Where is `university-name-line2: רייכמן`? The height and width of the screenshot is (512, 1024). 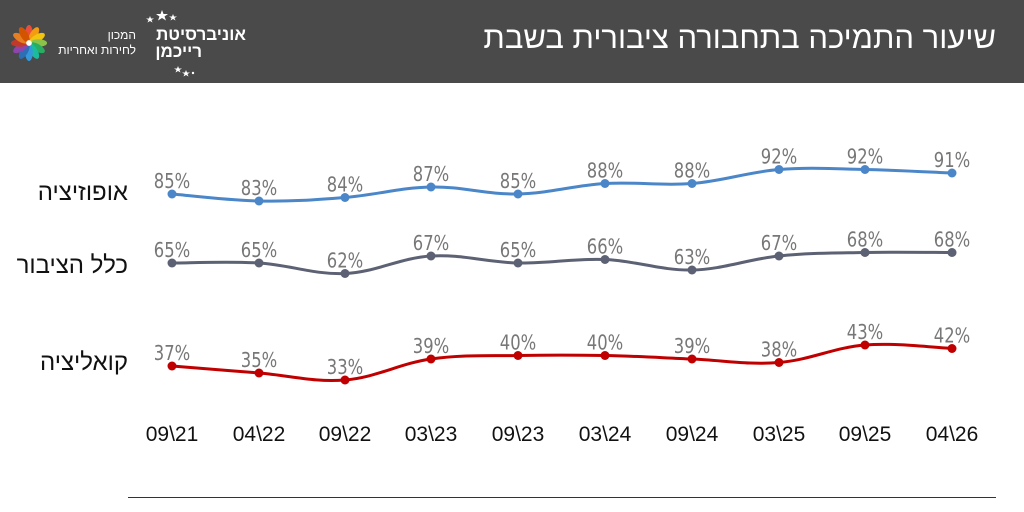
university-name-line2: רייכמן is located at coordinates (178, 51).